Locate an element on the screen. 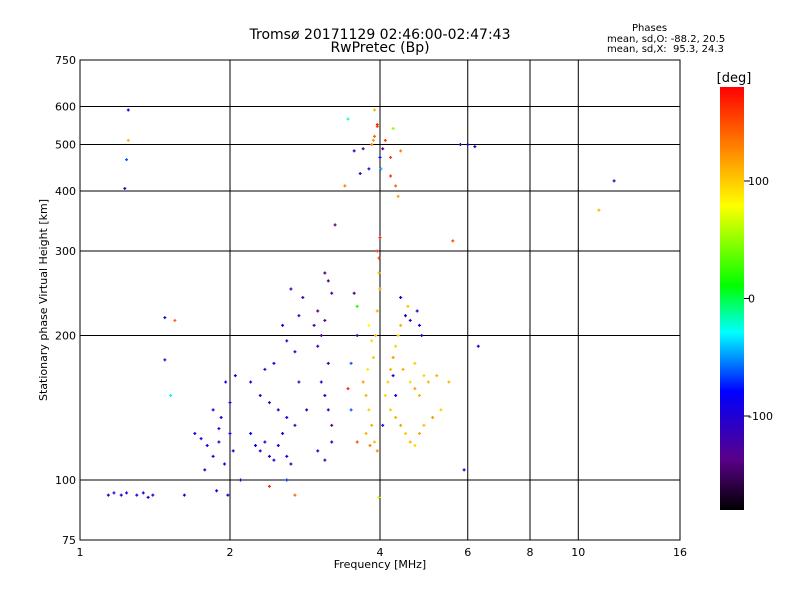  y-tick-label: 300 is located at coordinates (65, 251).